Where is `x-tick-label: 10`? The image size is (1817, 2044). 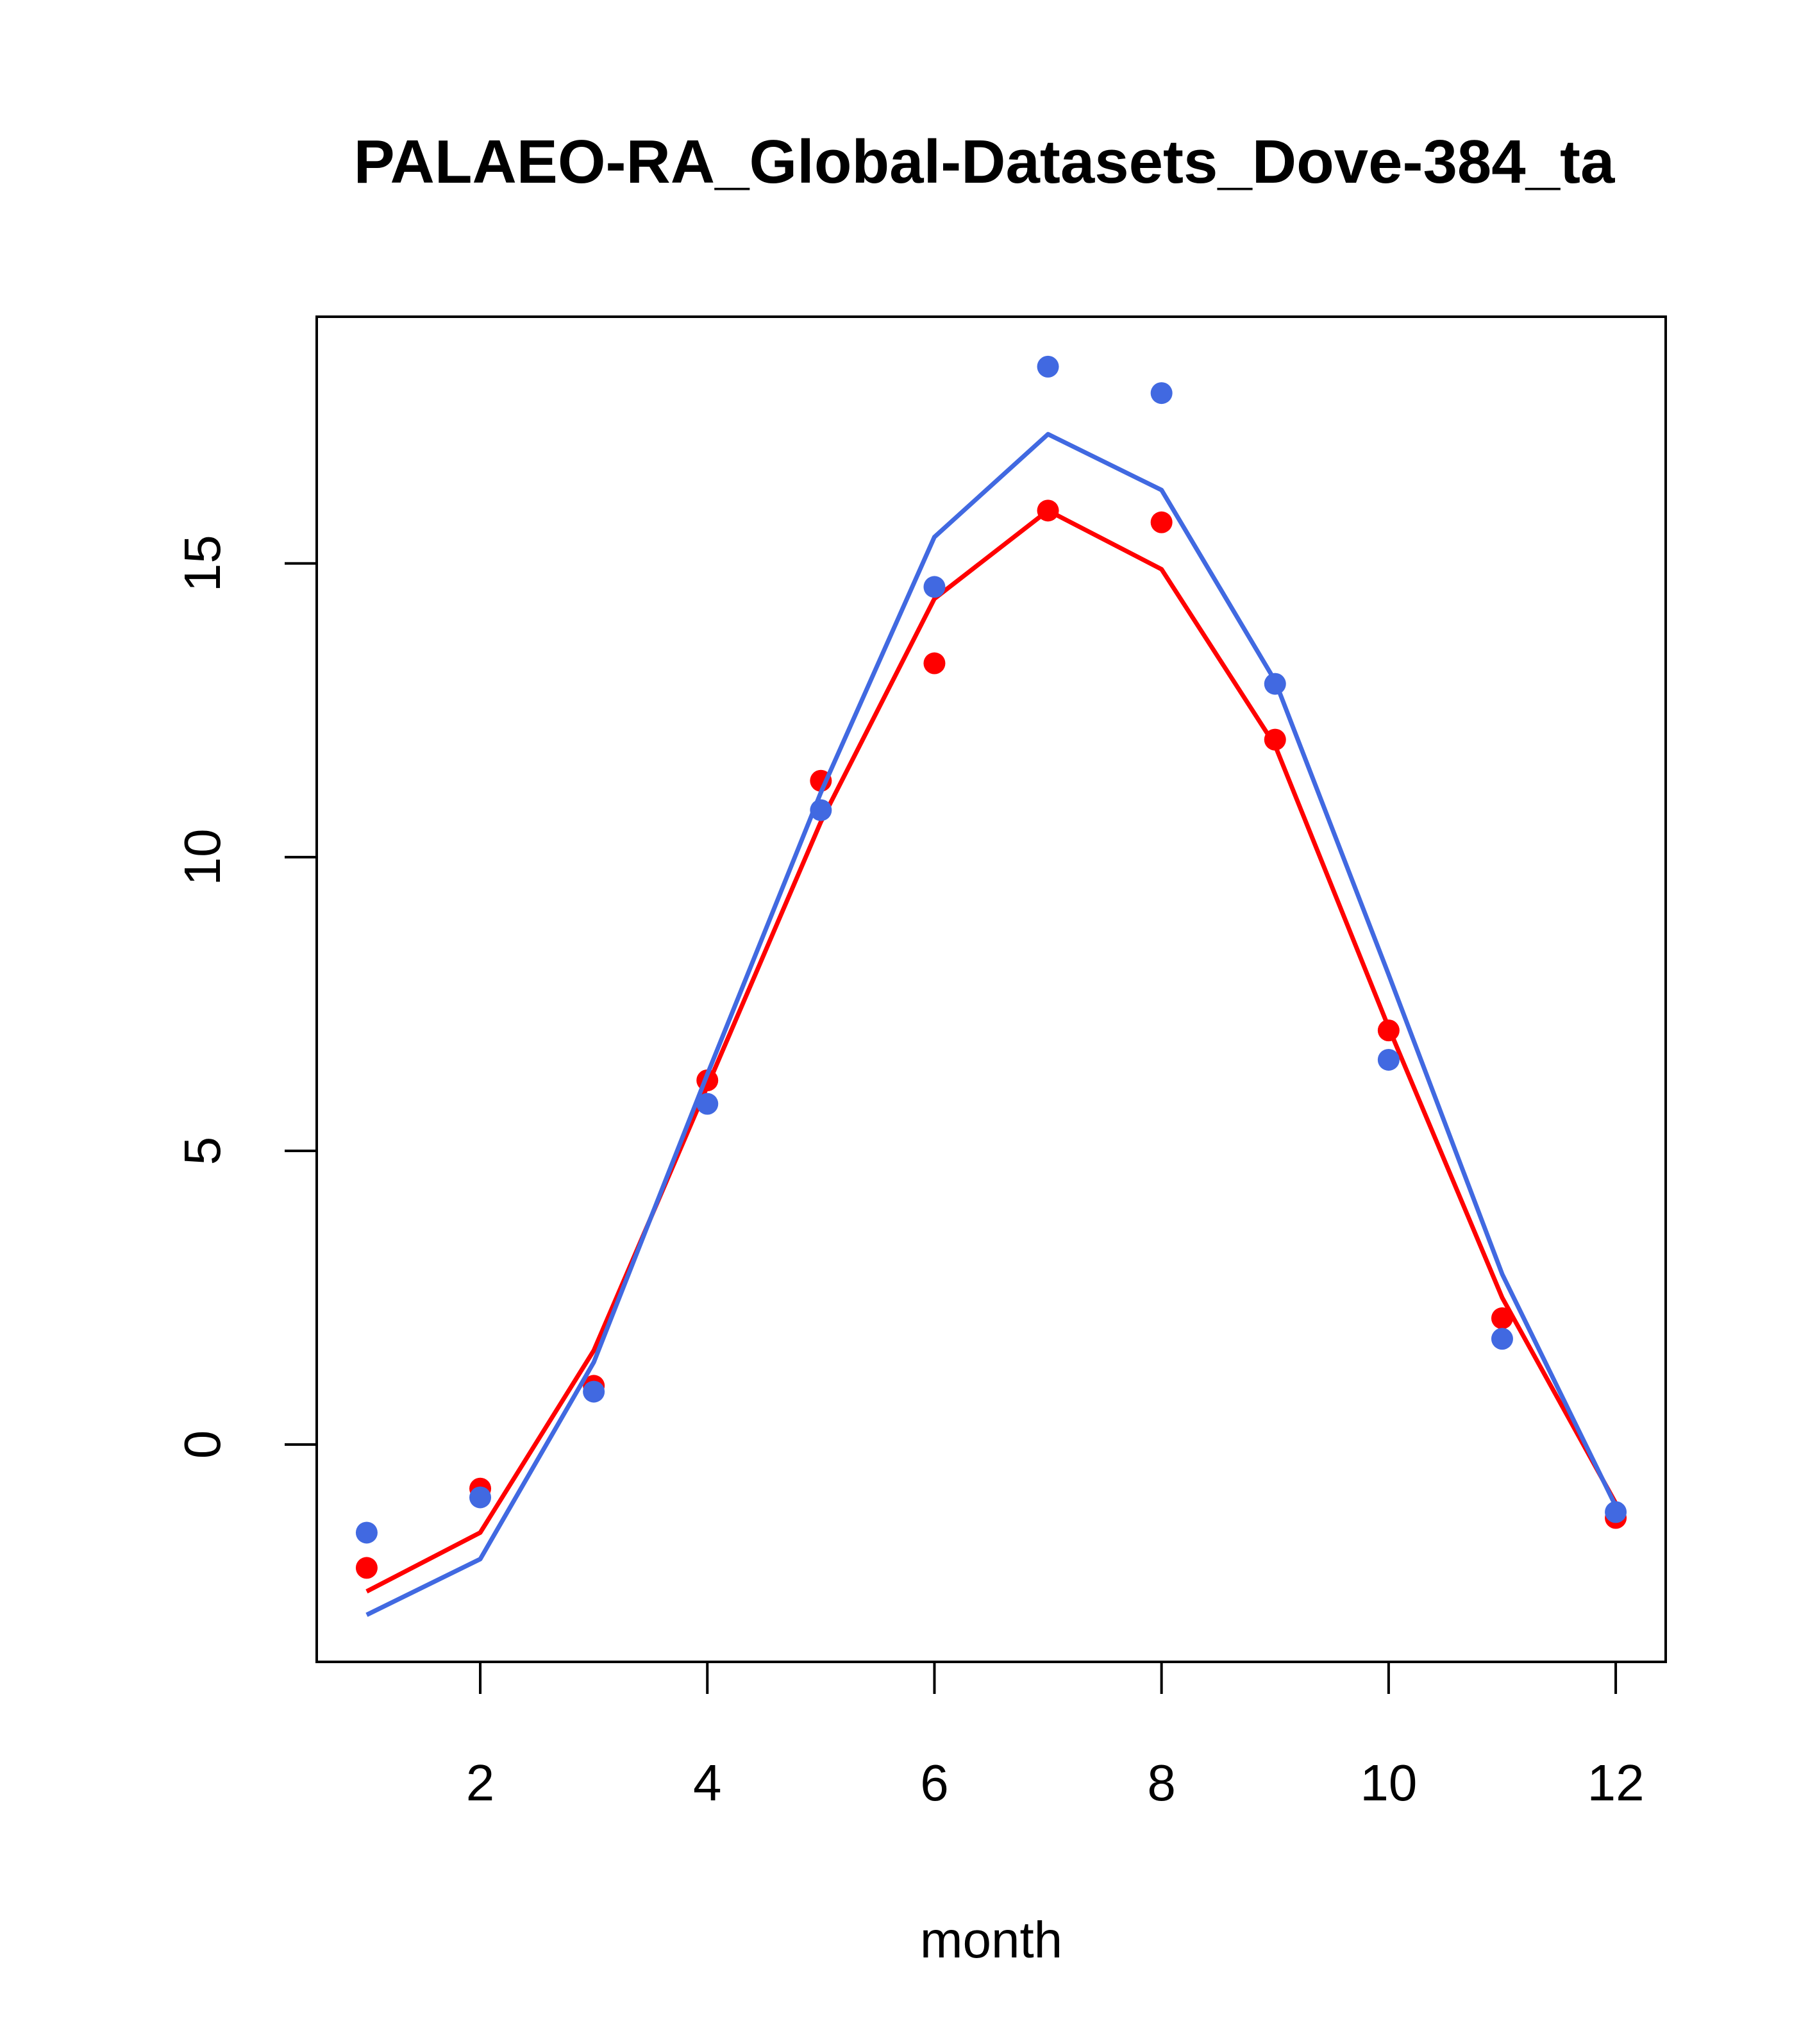
x-tick-label: 10 is located at coordinates (1388, 1783).